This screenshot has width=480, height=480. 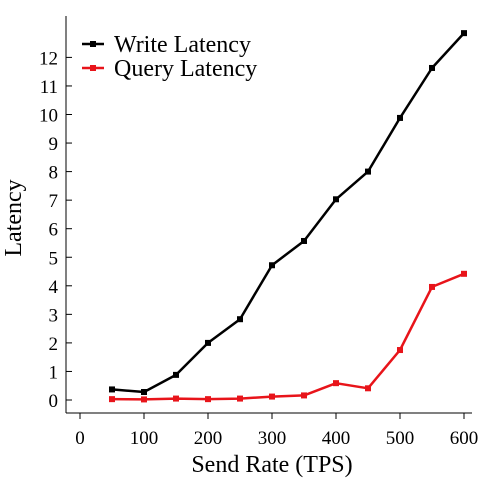 What do you see at coordinates (182, 45) in the screenshot?
I see `legend-label: Write Latency` at bounding box center [182, 45].